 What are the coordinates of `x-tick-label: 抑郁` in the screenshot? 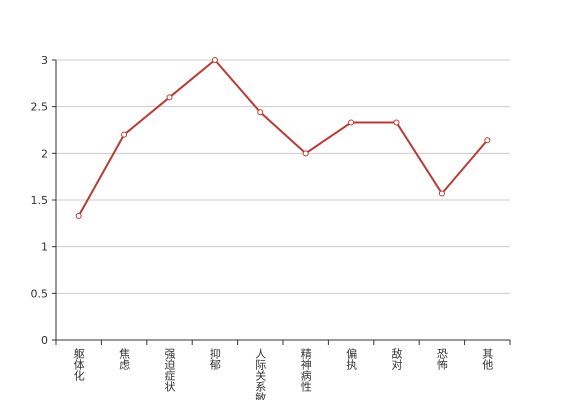 It's located at (214, 358).